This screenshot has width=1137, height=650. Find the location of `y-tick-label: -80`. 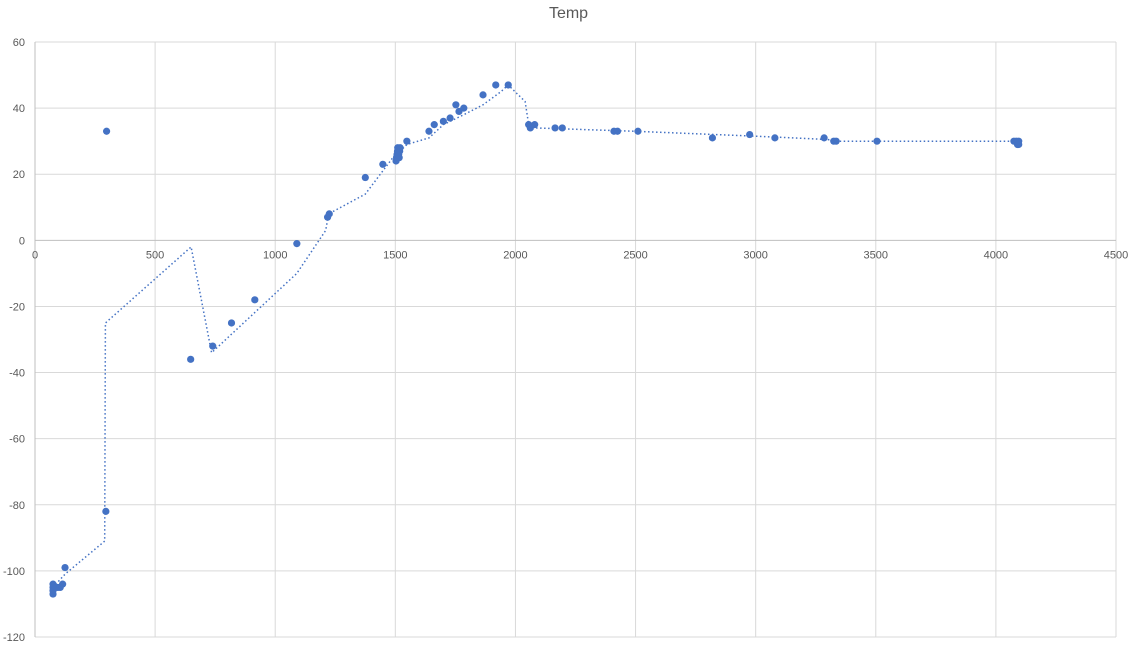

y-tick-label: -80 is located at coordinates (17, 506).